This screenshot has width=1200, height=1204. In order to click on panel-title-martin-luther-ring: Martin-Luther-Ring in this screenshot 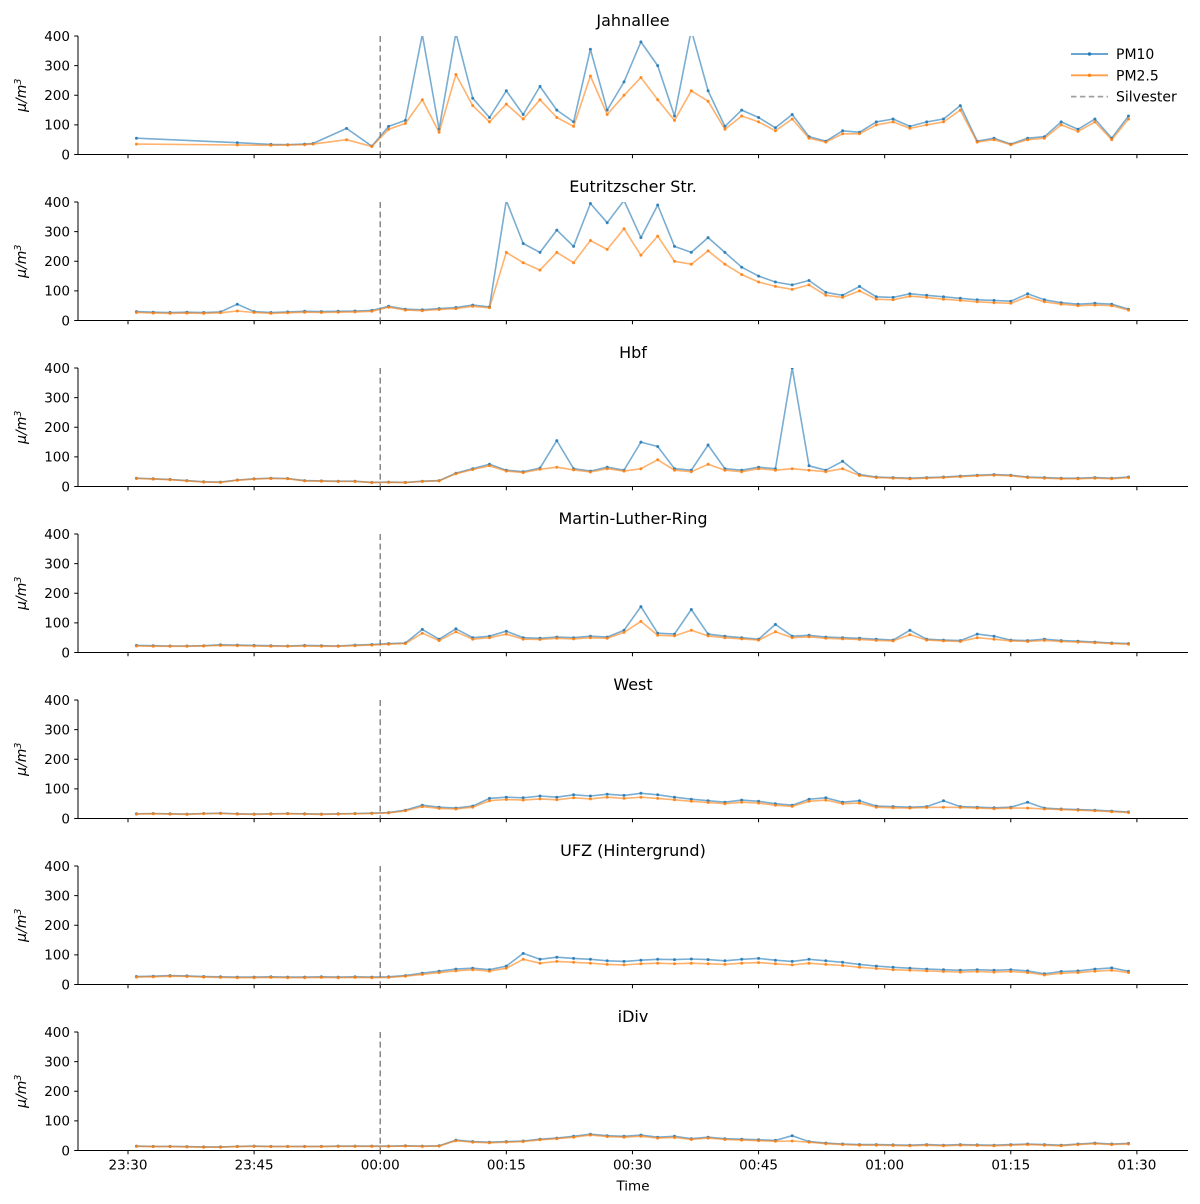, I will do `click(632, 518)`.